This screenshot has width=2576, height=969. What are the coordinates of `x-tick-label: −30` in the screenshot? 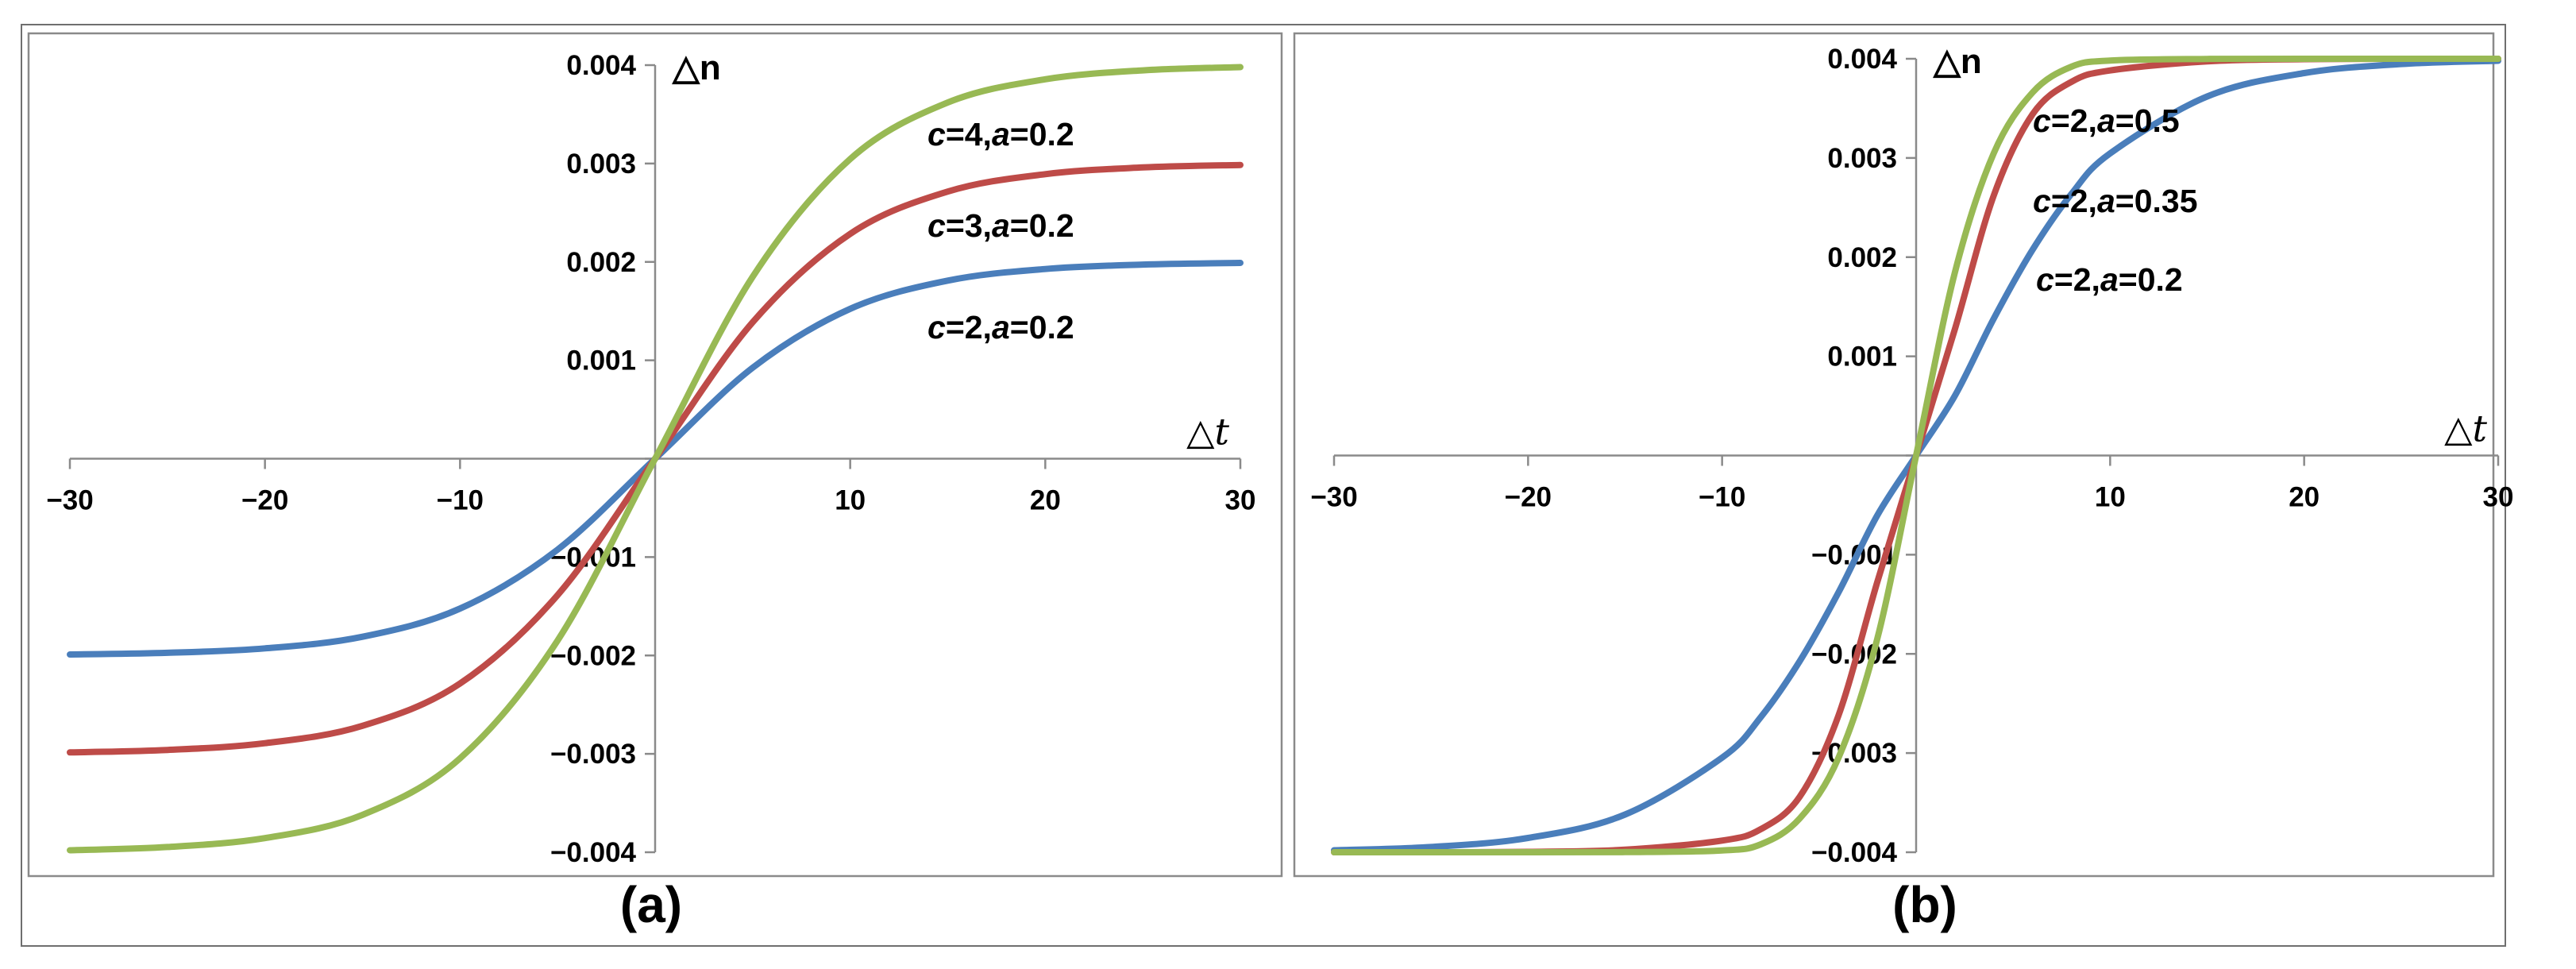 It's located at (69, 500).